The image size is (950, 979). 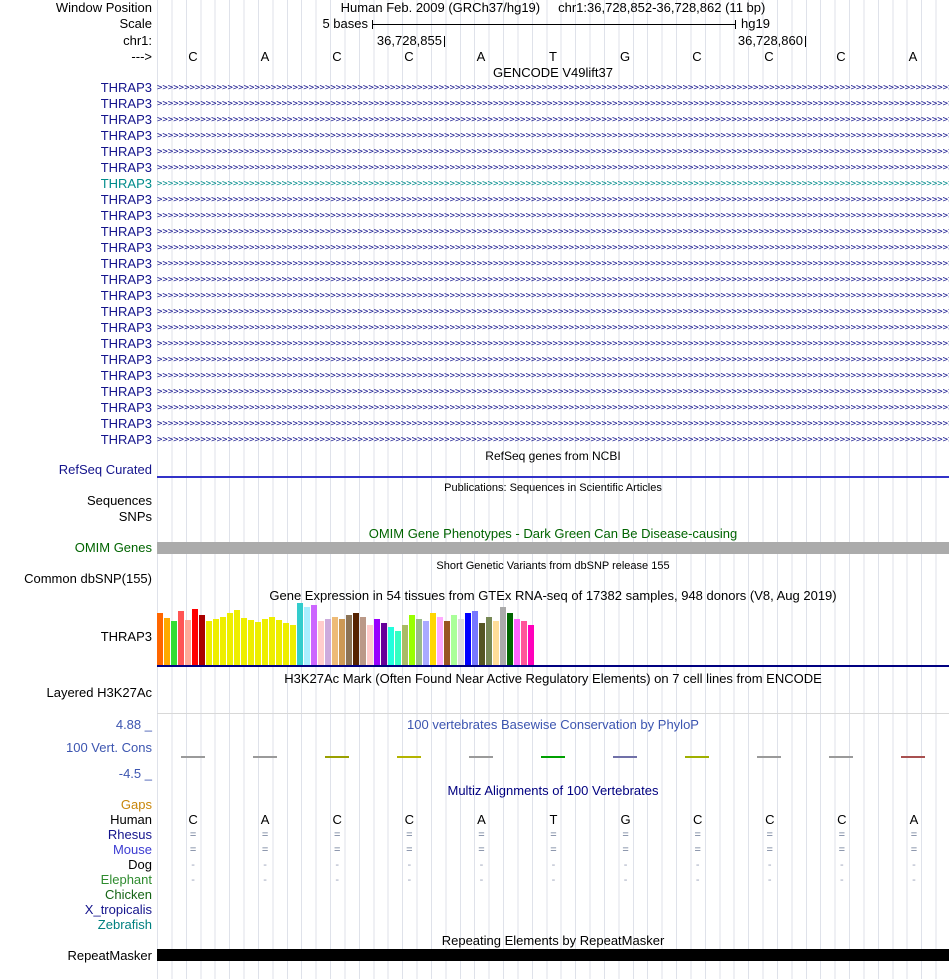 What do you see at coordinates (129, 834) in the screenshot?
I see `species-label-rhesus: Rhesus` at bounding box center [129, 834].